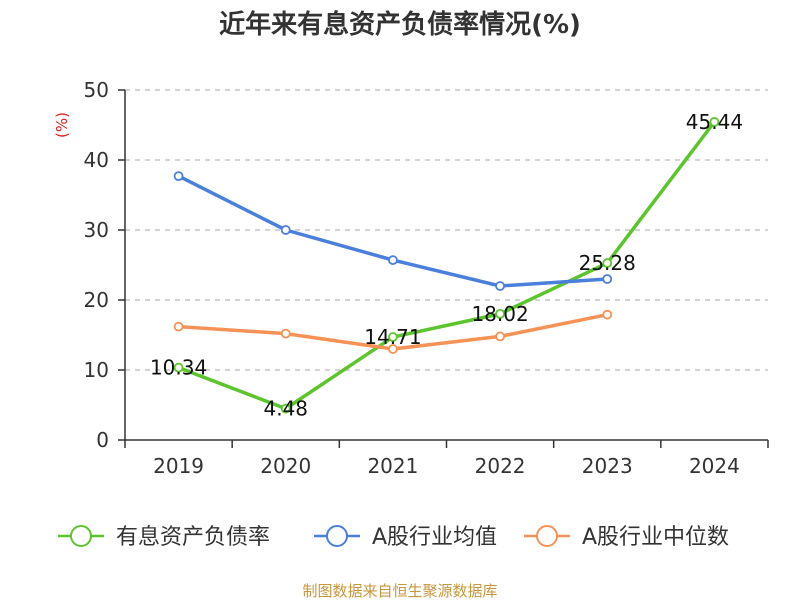  Describe the element at coordinates (434, 537) in the screenshot. I see `legend-label-1: A股行业均值` at that location.